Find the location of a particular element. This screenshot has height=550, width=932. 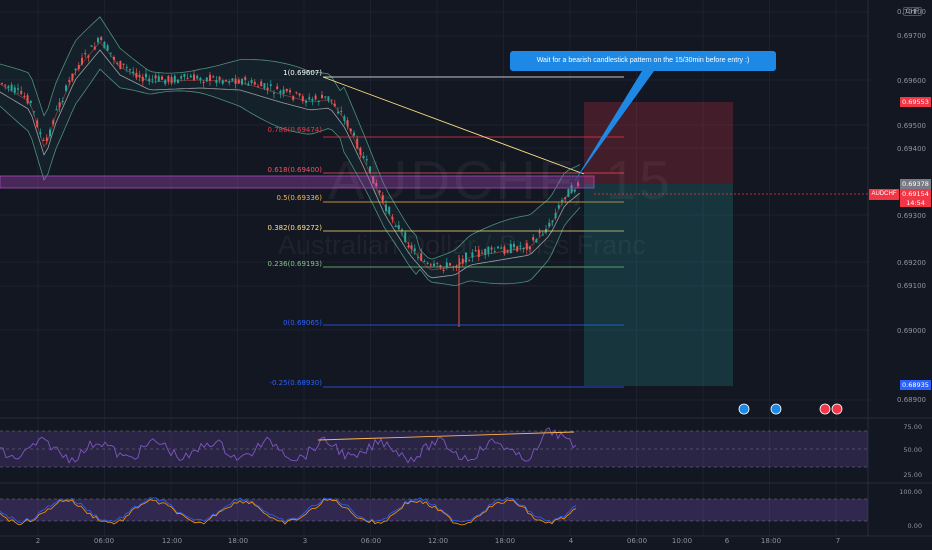

price-axis-label: 0.69500 is located at coordinates (911, 126).